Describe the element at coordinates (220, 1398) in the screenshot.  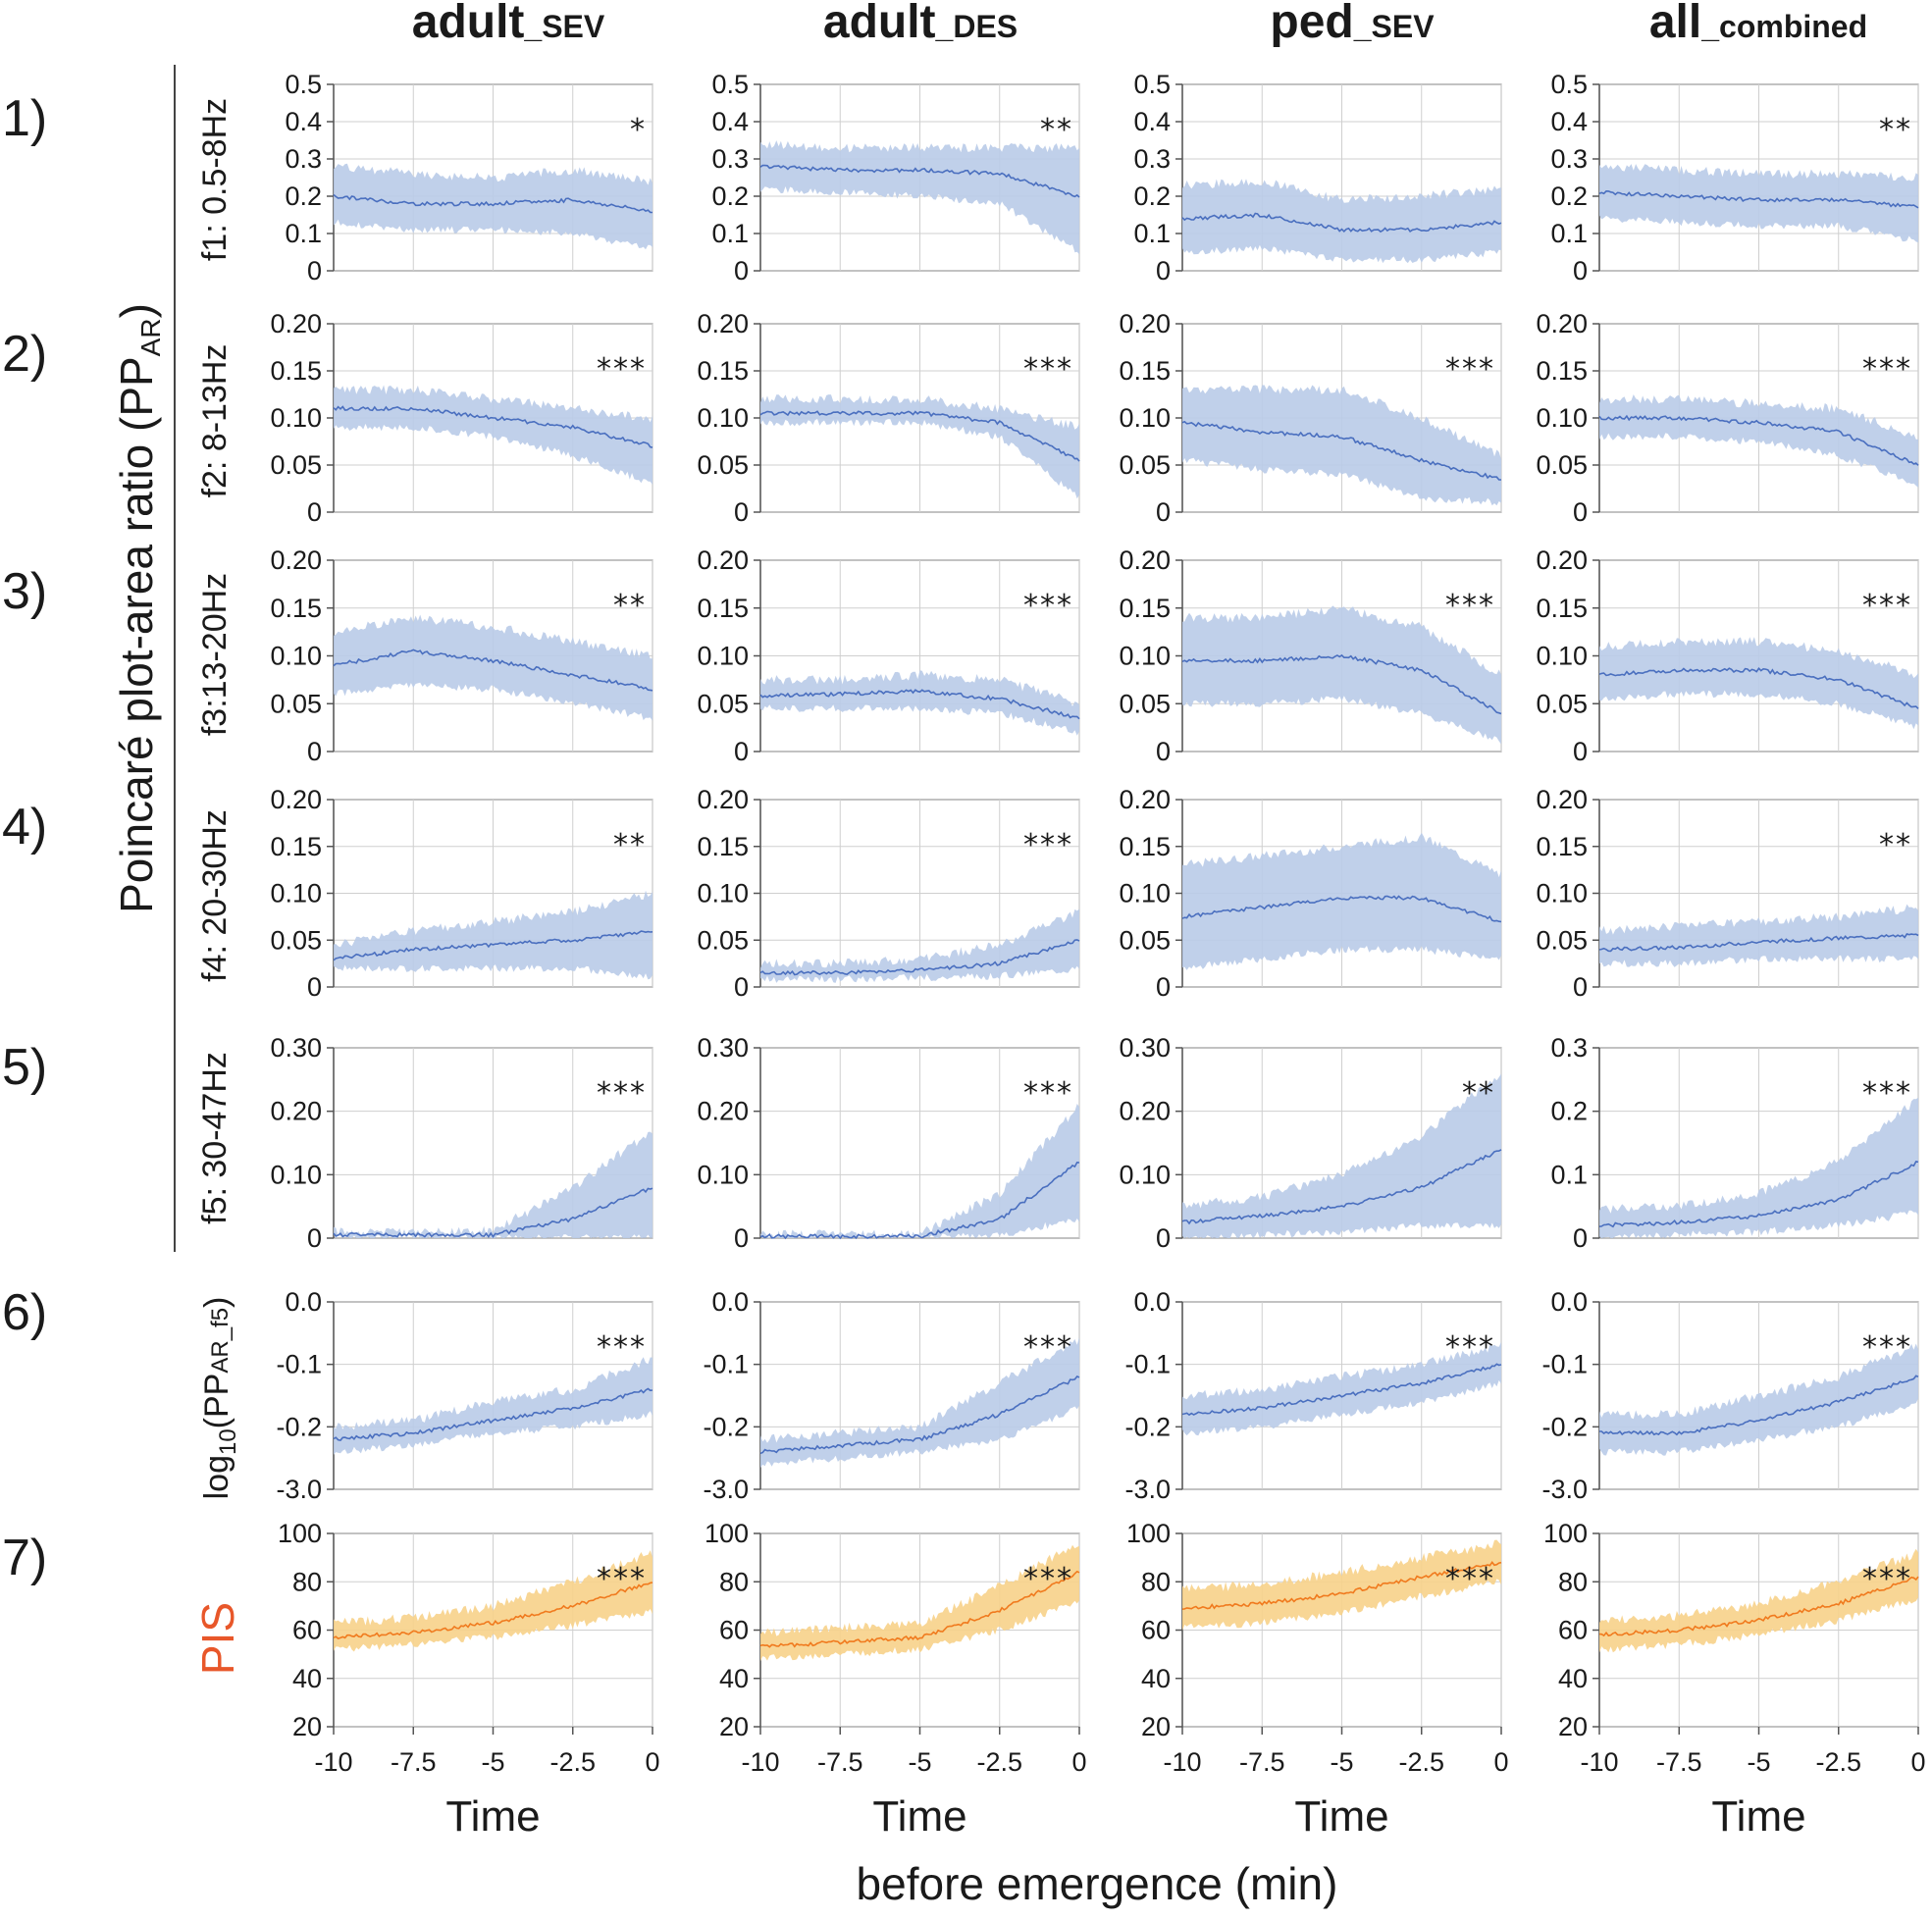
I see `row-ylabel-log: log10(PPAR_f5)` at that location.